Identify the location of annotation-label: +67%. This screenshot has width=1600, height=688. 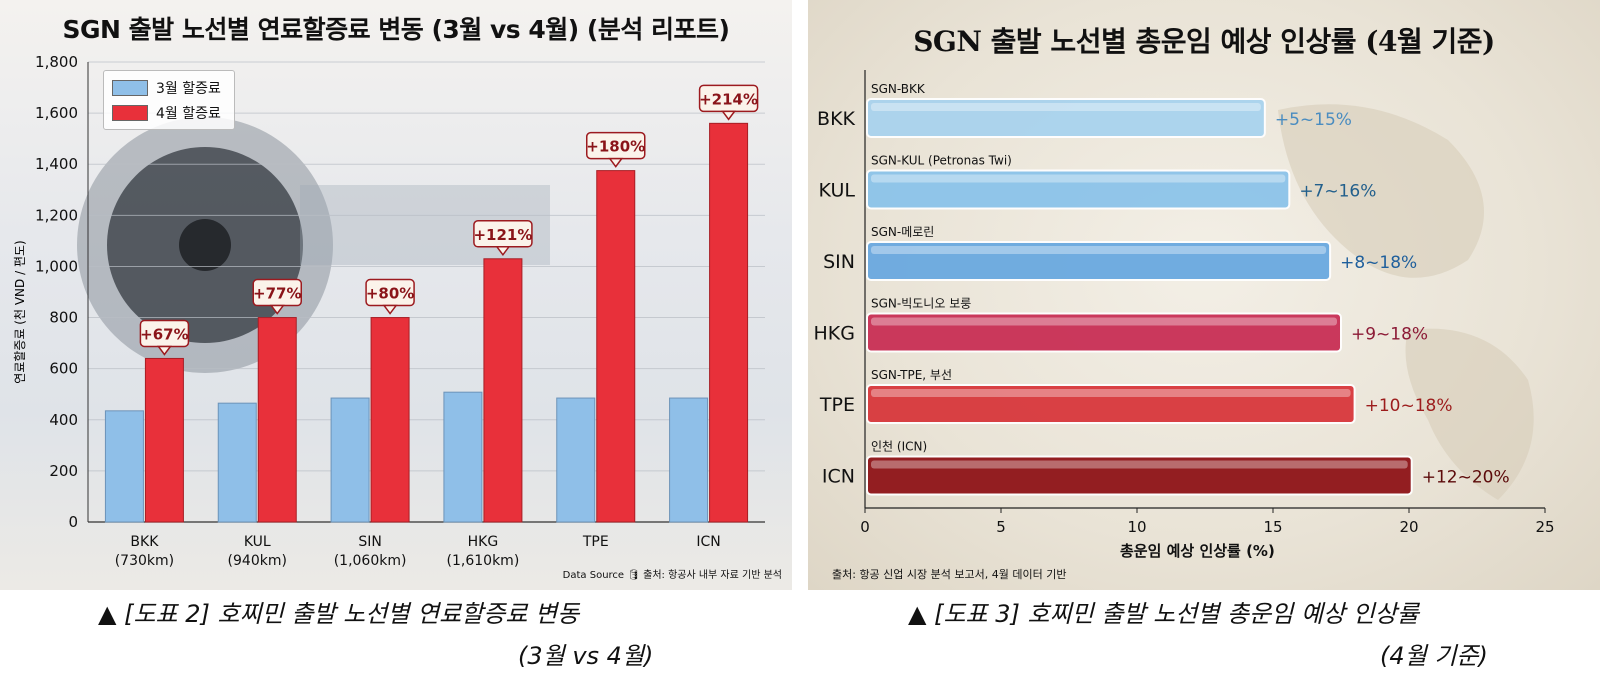
(164, 334).